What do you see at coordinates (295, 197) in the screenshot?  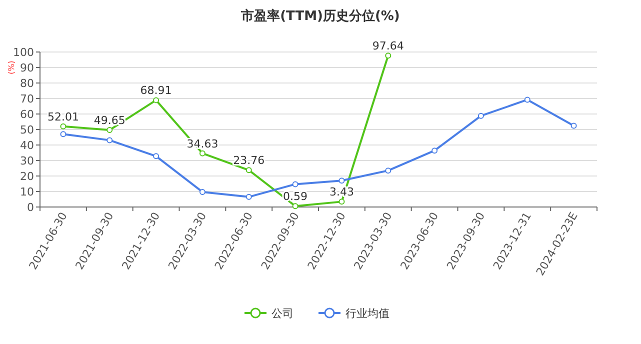 I see `data-label: 0.59` at bounding box center [295, 197].